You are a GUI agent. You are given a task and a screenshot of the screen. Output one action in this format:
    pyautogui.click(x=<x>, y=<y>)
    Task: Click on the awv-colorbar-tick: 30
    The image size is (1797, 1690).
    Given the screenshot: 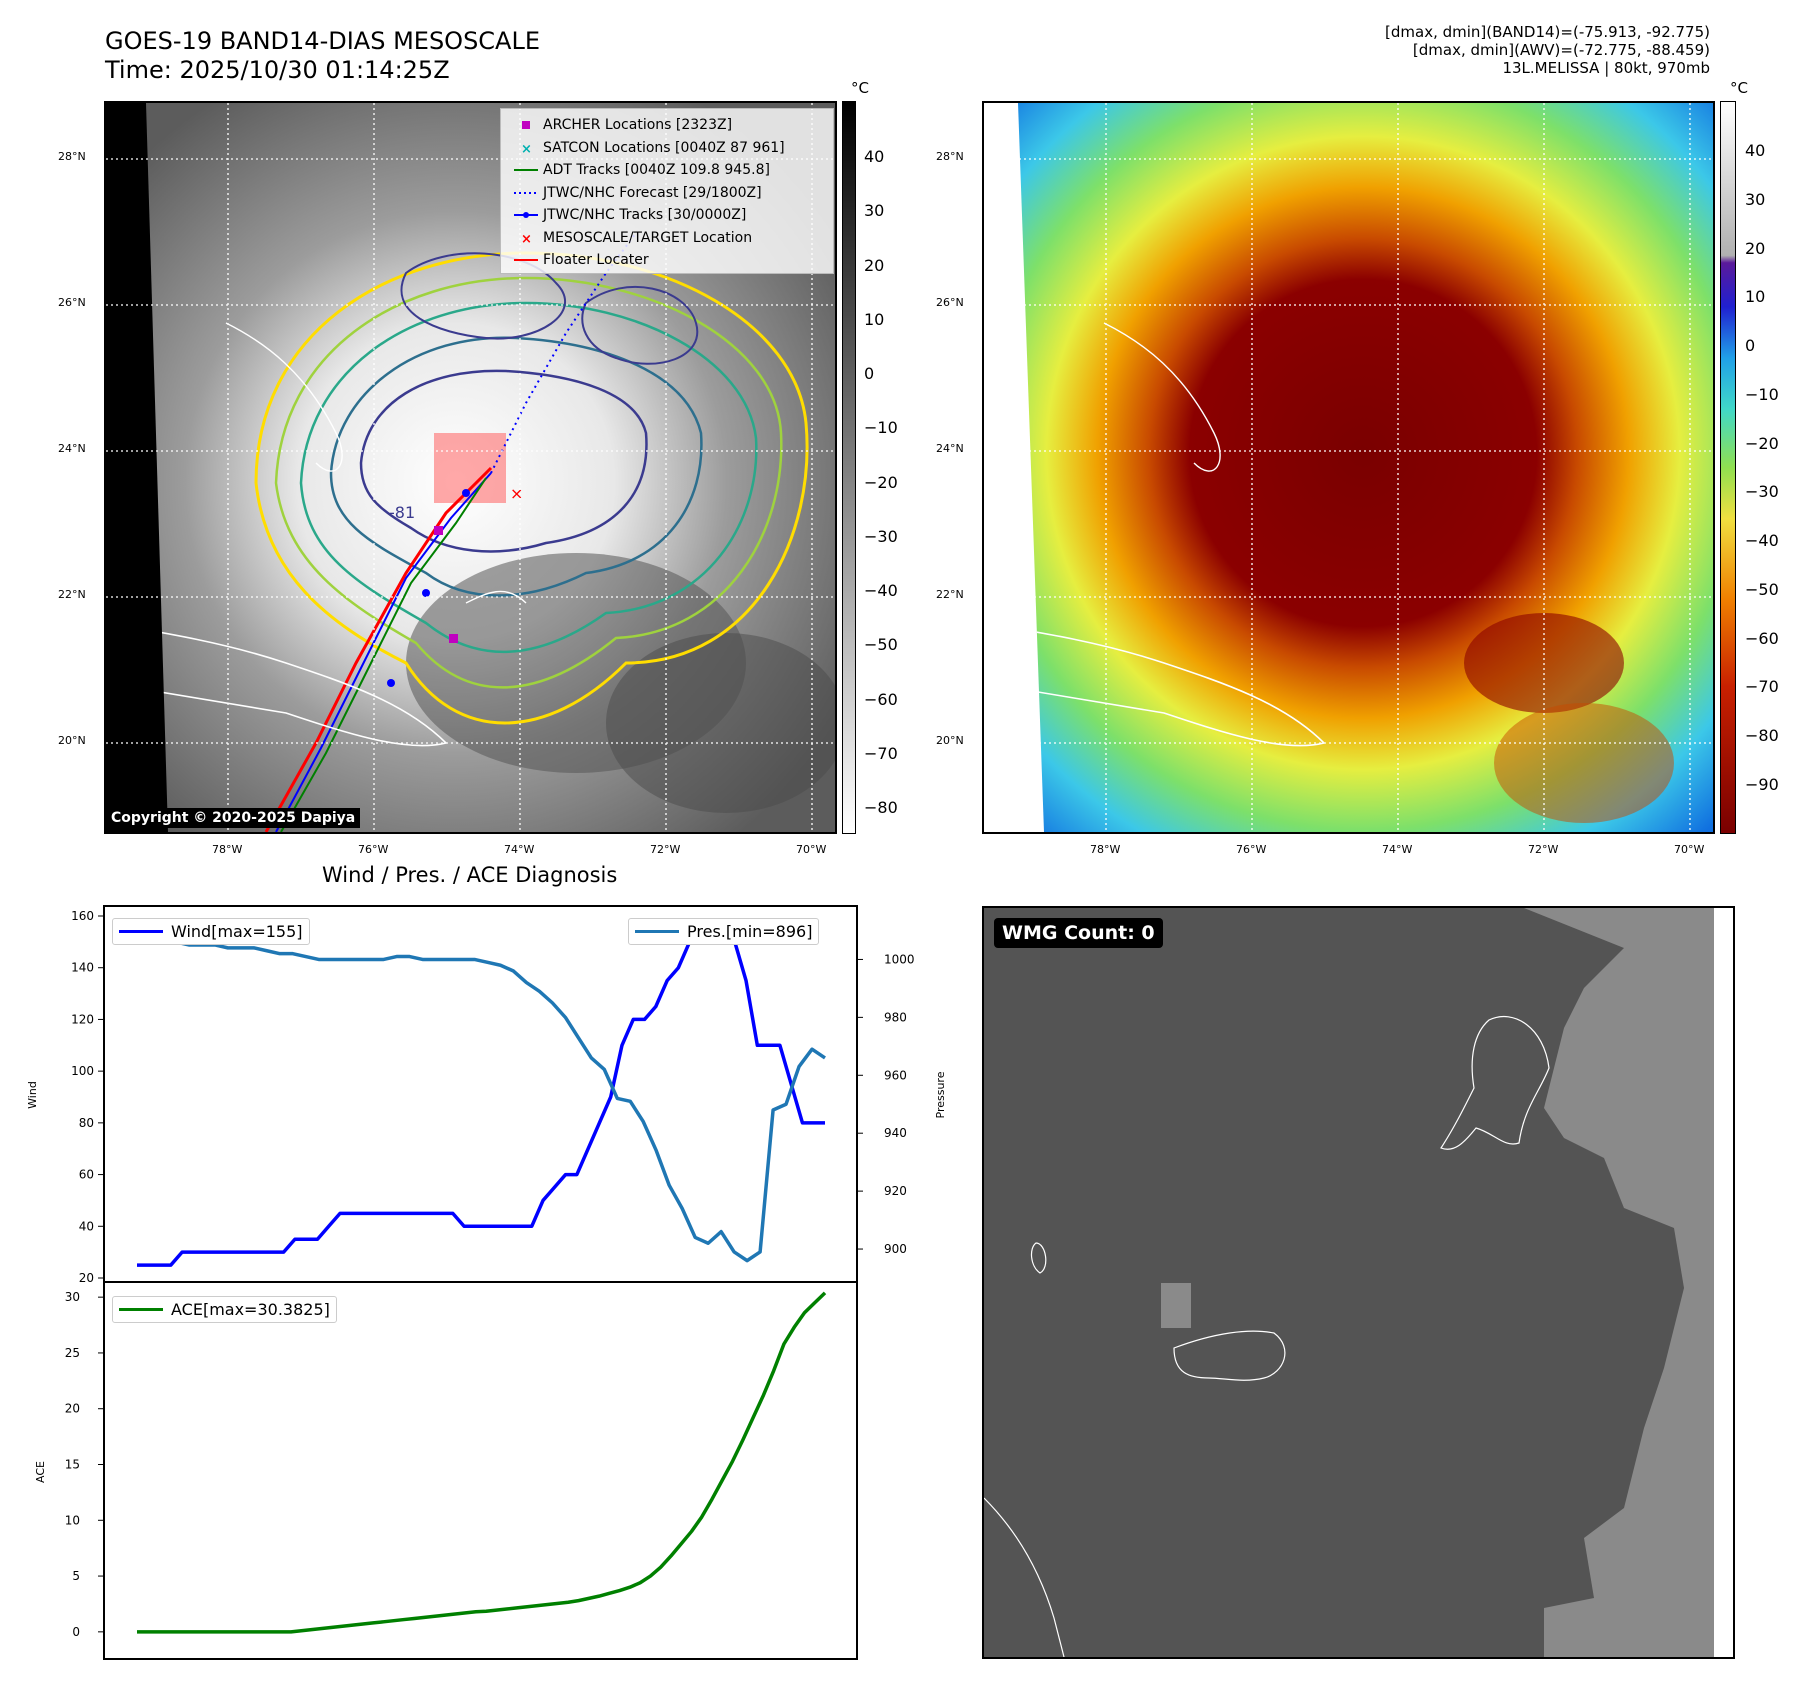 What is the action you would take?
    pyautogui.click(x=1755, y=199)
    